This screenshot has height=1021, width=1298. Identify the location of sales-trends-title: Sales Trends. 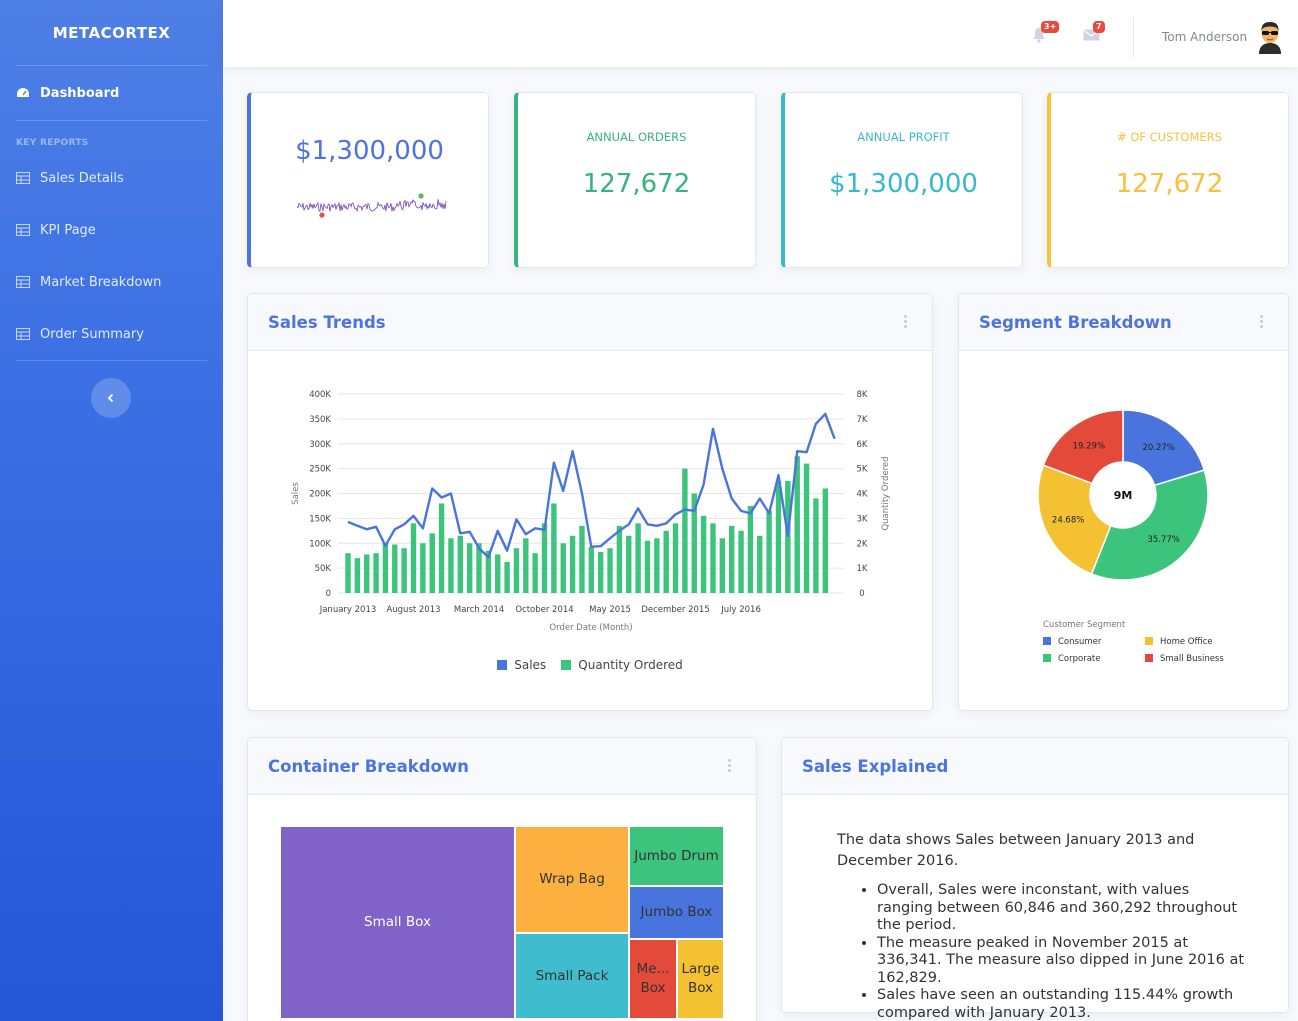
(327, 322).